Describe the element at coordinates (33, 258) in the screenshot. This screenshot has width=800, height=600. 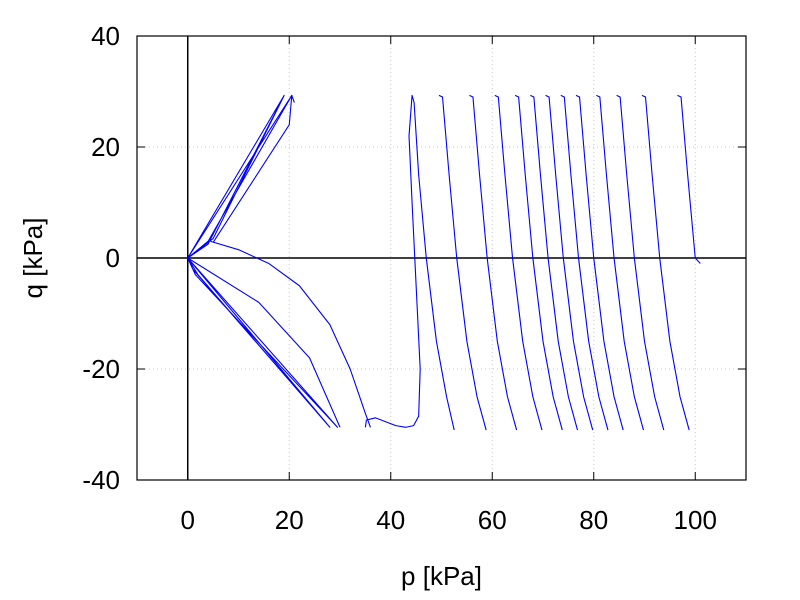
I see `y-axis-title: q [kPa]` at that location.